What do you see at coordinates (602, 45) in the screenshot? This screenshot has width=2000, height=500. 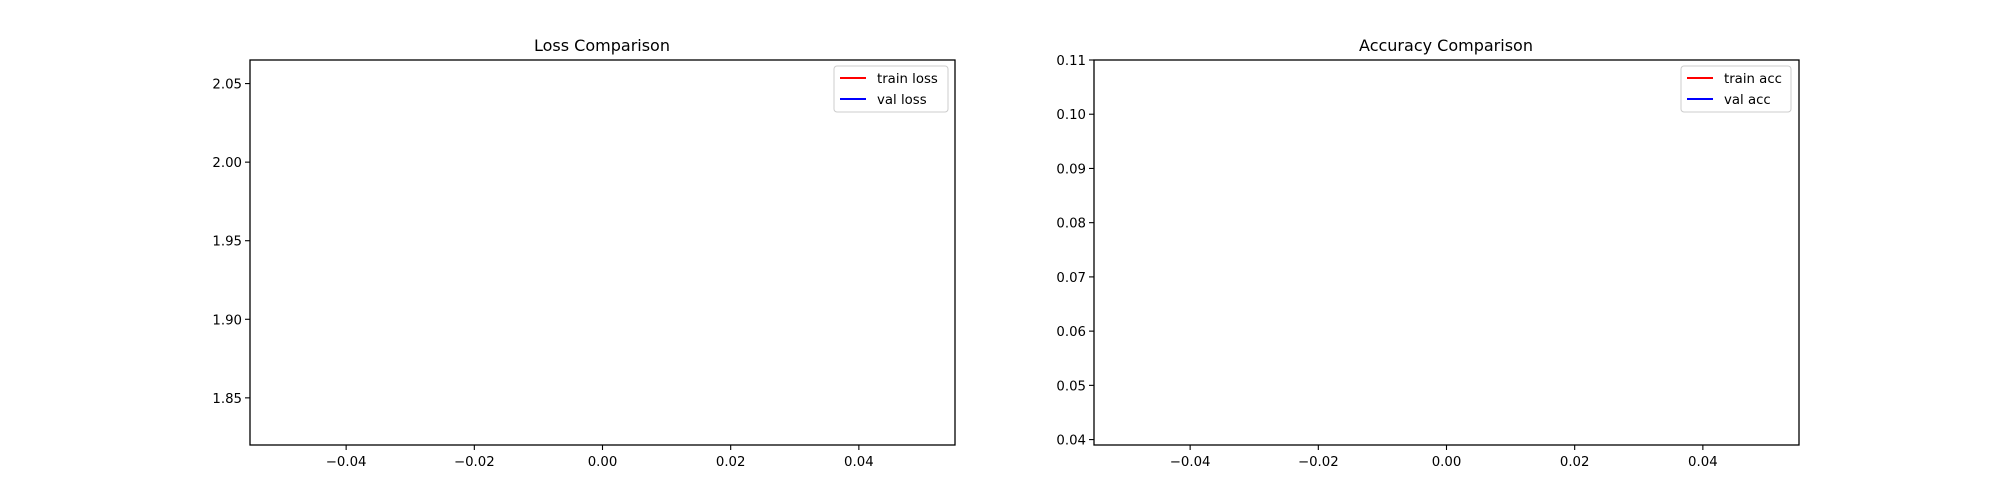 I see `loss-chart-title: Loss Comparison` at bounding box center [602, 45].